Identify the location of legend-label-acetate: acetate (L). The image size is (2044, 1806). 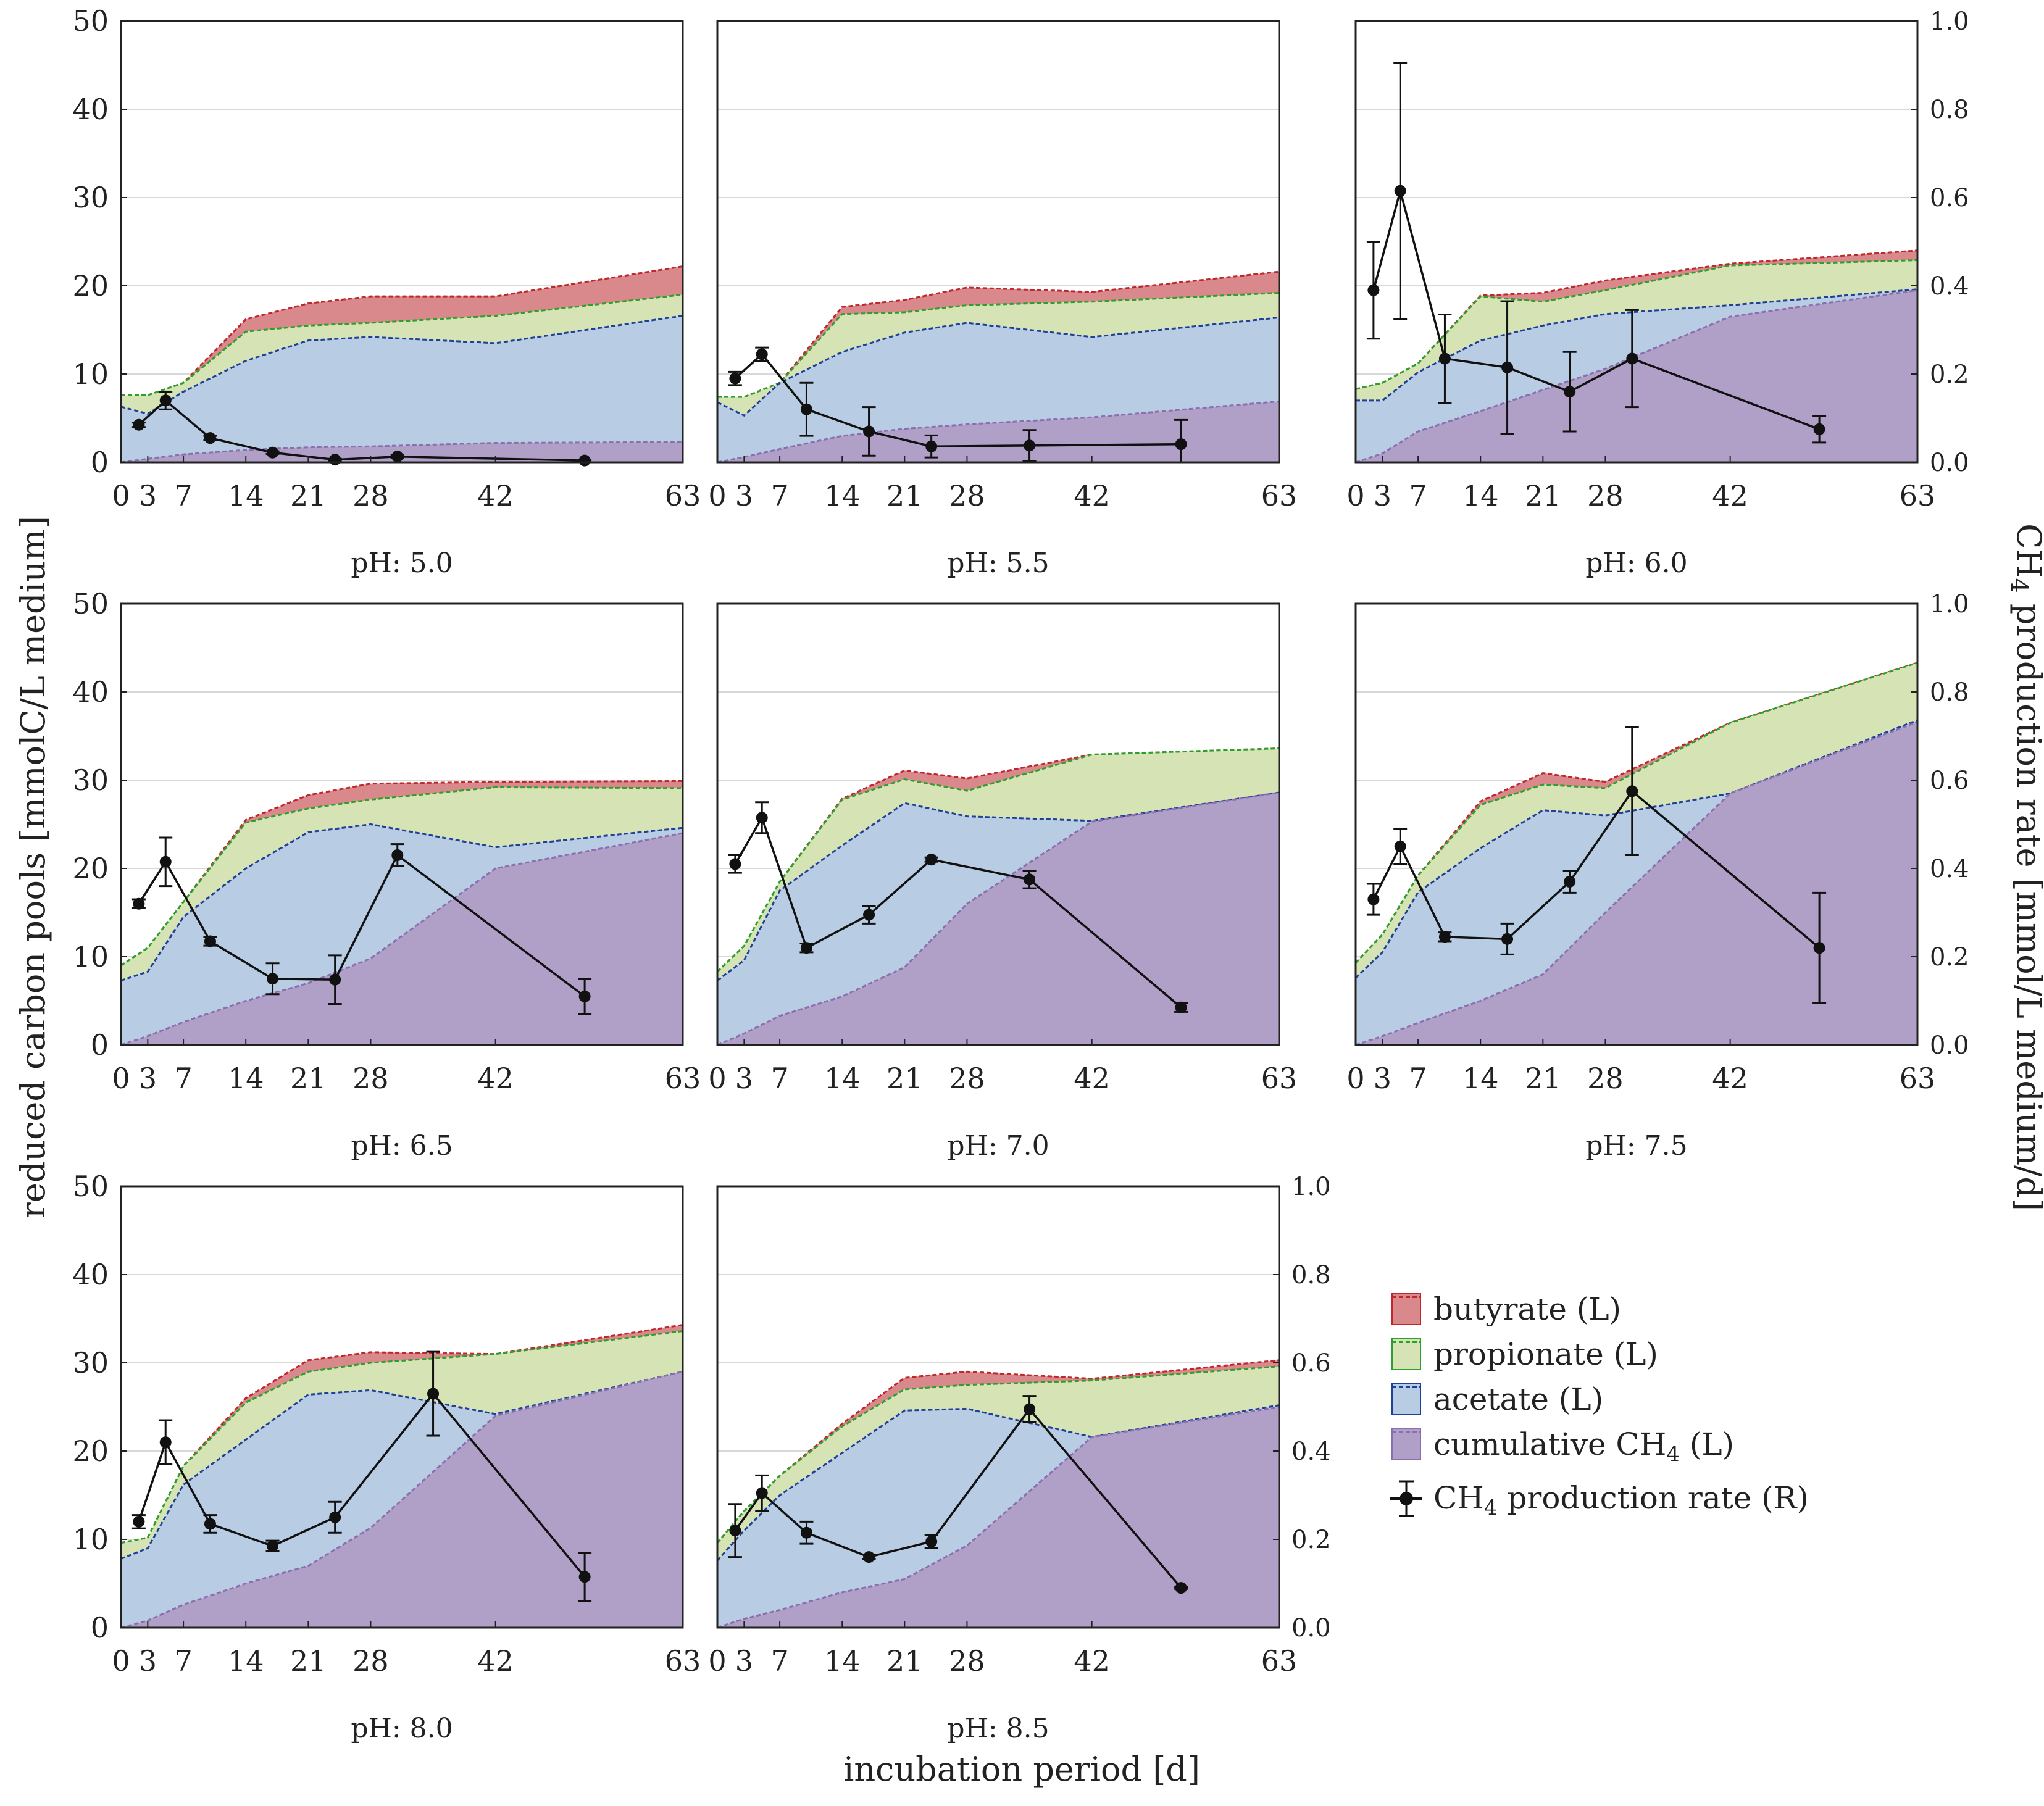
(1518, 1399).